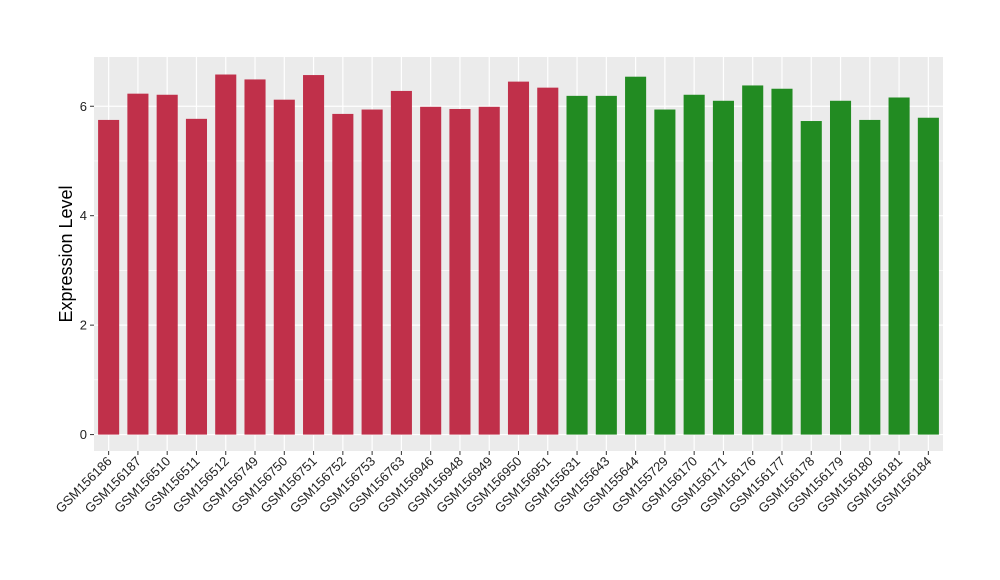  What do you see at coordinates (343, 274) in the screenshot?
I see `bar-gsm156752` at bounding box center [343, 274].